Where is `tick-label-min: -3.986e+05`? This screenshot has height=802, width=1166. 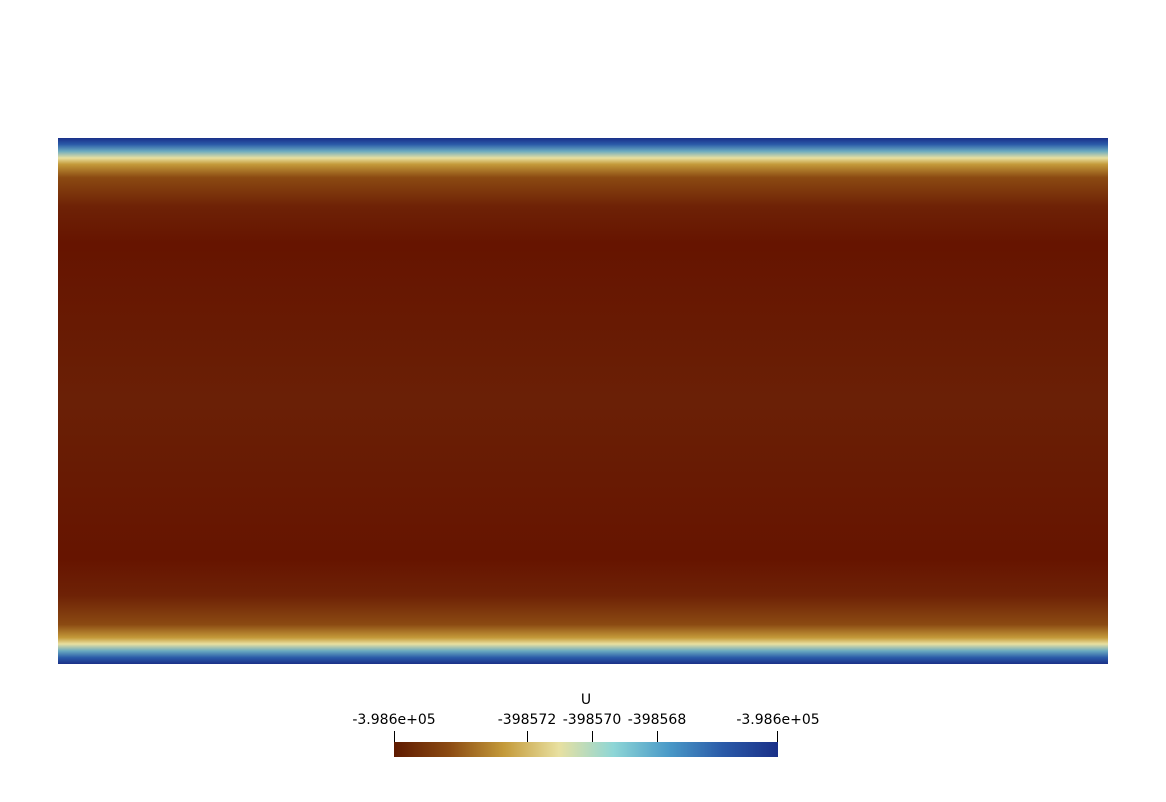
tick-label-min: -3.986e+05 is located at coordinates (394, 720).